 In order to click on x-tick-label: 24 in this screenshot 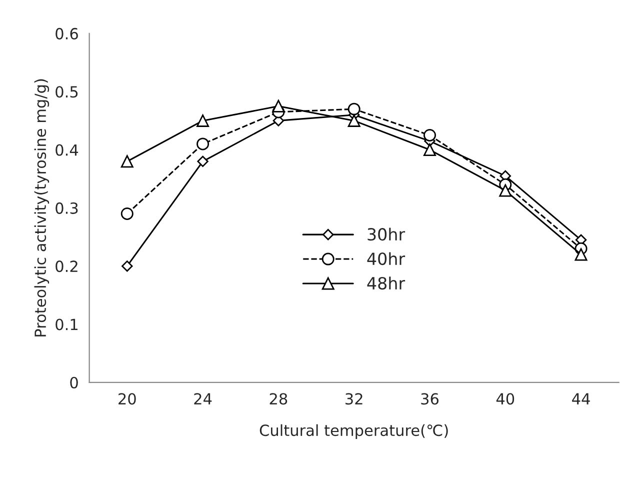, I will do `click(203, 398)`.